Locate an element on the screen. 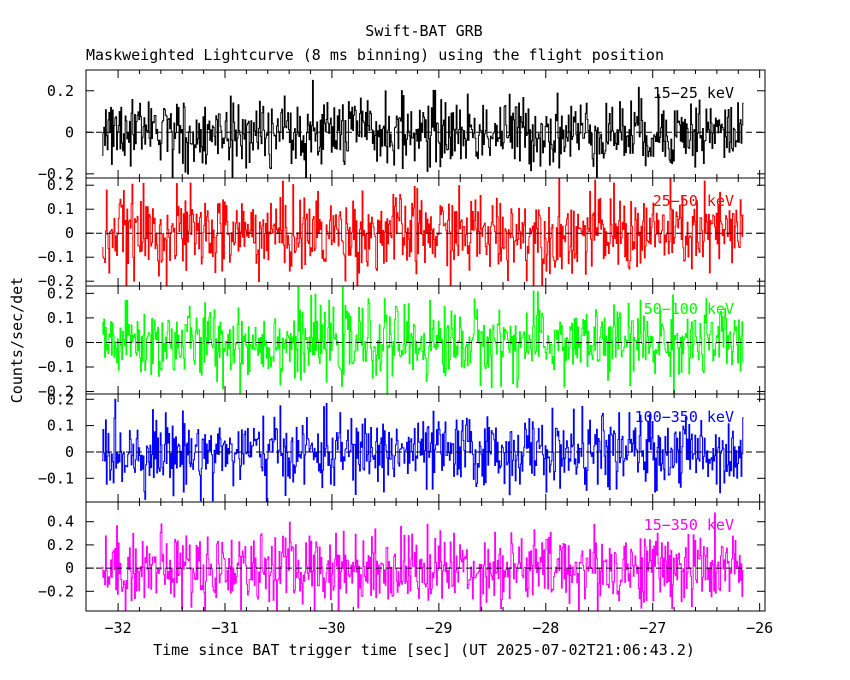 This screenshot has height=680, width=850. series-legend-1: 15−25 keV is located at coordinates (693, 93).